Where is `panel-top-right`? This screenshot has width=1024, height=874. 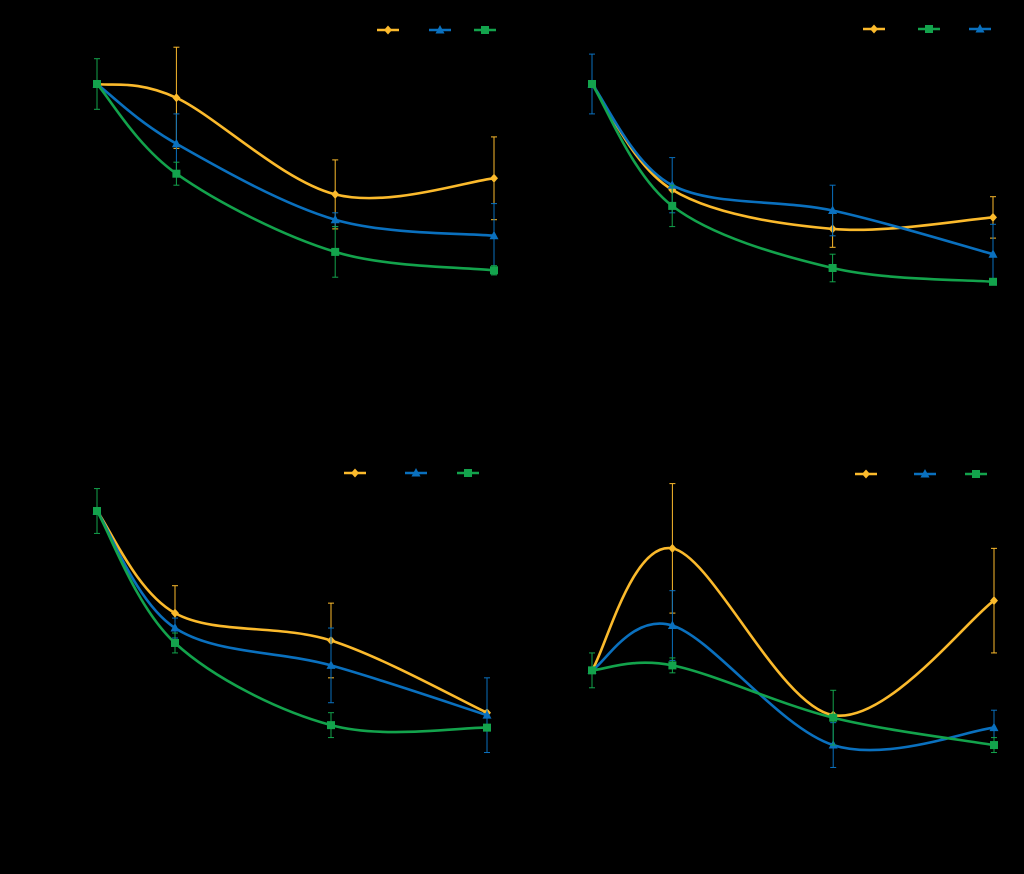
panel-top-right is located at coordinates (792, 155).